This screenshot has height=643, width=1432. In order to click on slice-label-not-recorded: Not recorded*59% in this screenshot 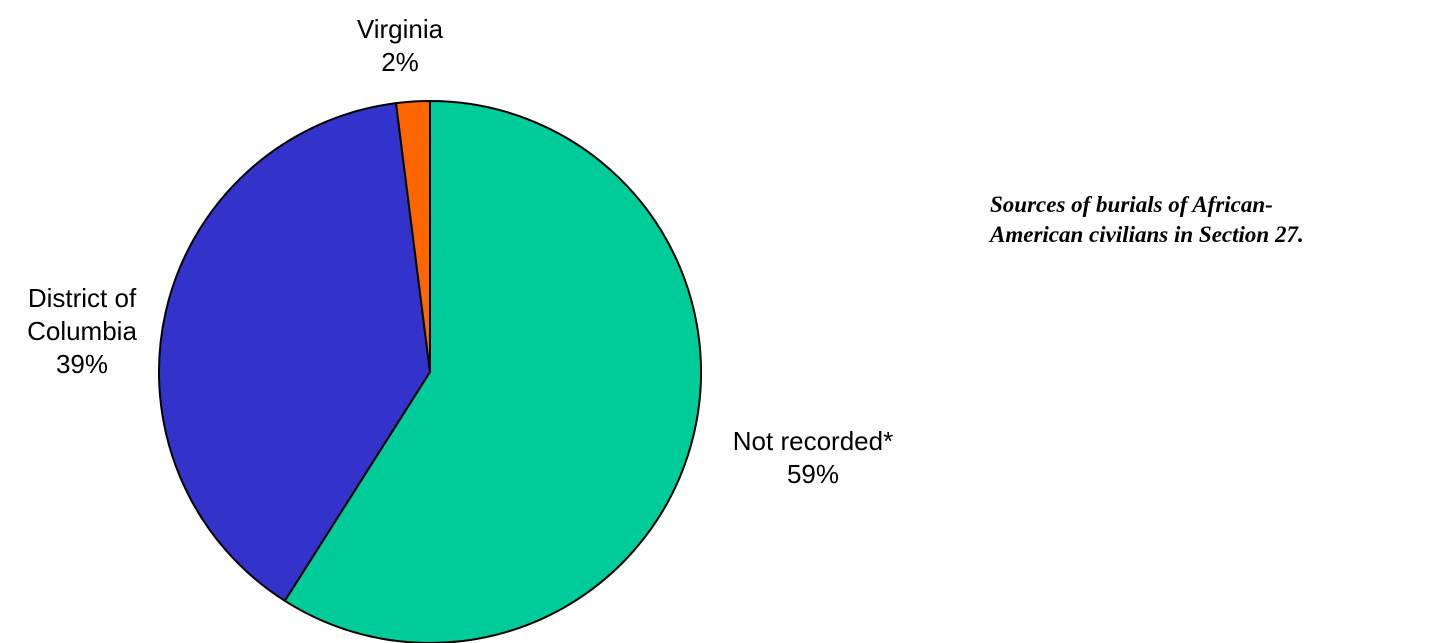, I will do `click(813, 457)`.